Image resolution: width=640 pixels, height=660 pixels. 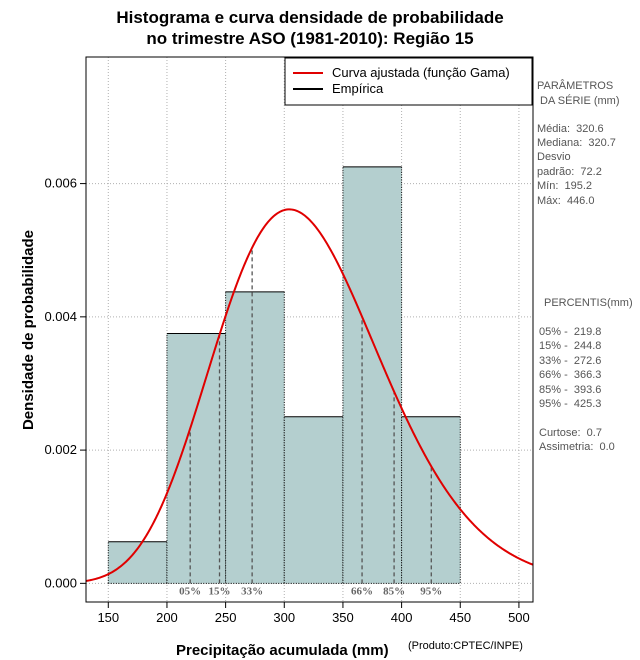 I want to click on x-axis: 150 200 250 300 350 400 450 500, so click(x=313, y=613).